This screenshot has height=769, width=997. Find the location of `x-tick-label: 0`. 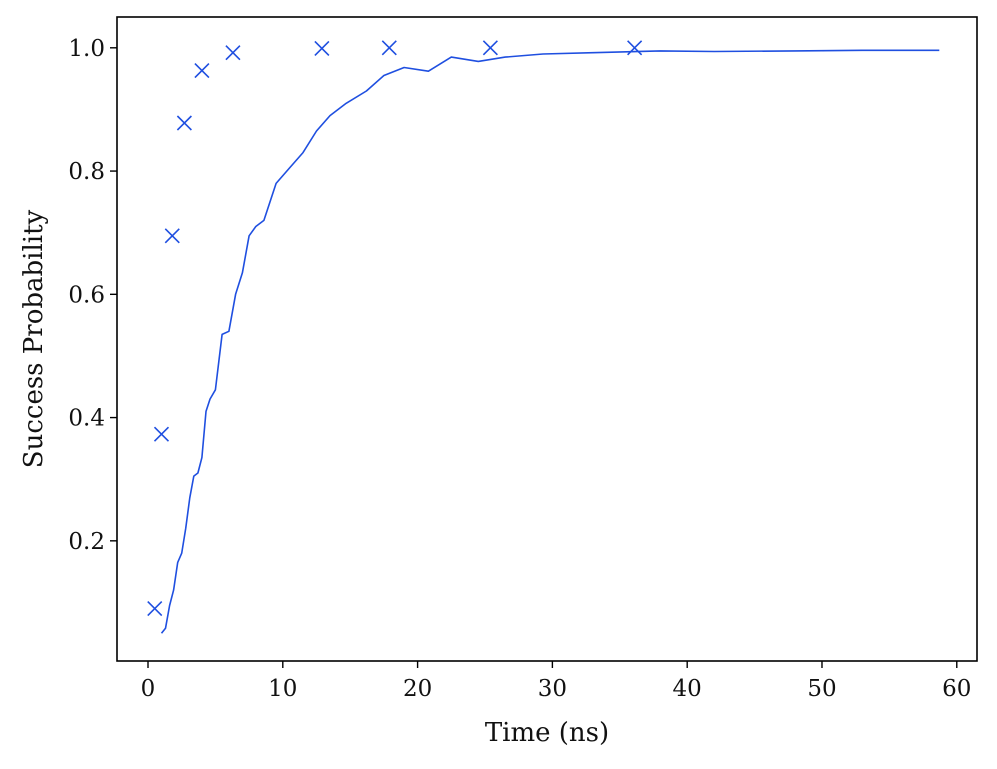

x-tick-label: 0 is located at coordinates (148, 689).